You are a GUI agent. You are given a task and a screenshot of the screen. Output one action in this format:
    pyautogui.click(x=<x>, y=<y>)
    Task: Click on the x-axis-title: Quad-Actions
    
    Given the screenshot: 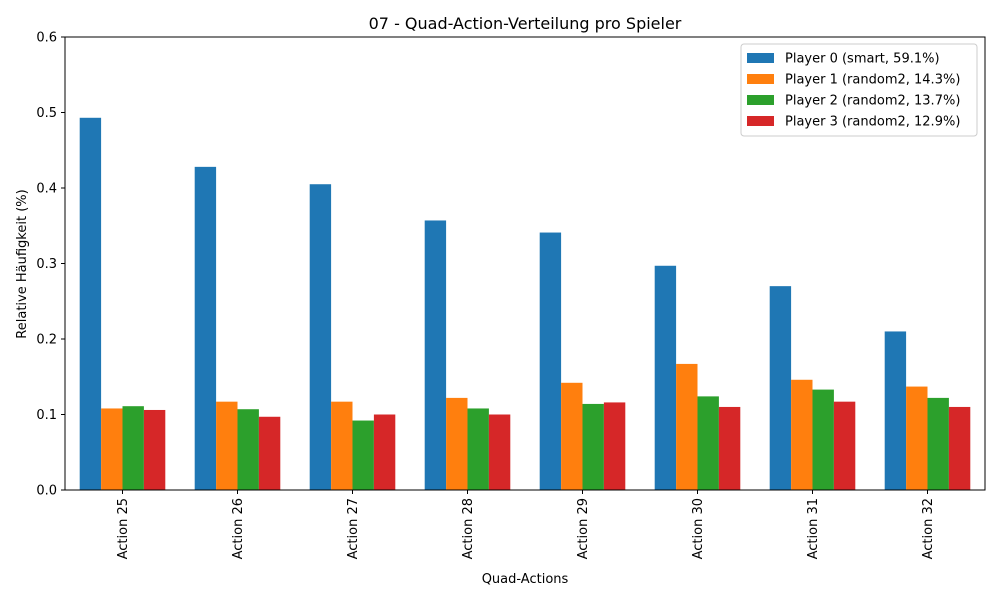 What is the action you would take?
    pyautogui.click(x=525, y=579)
    